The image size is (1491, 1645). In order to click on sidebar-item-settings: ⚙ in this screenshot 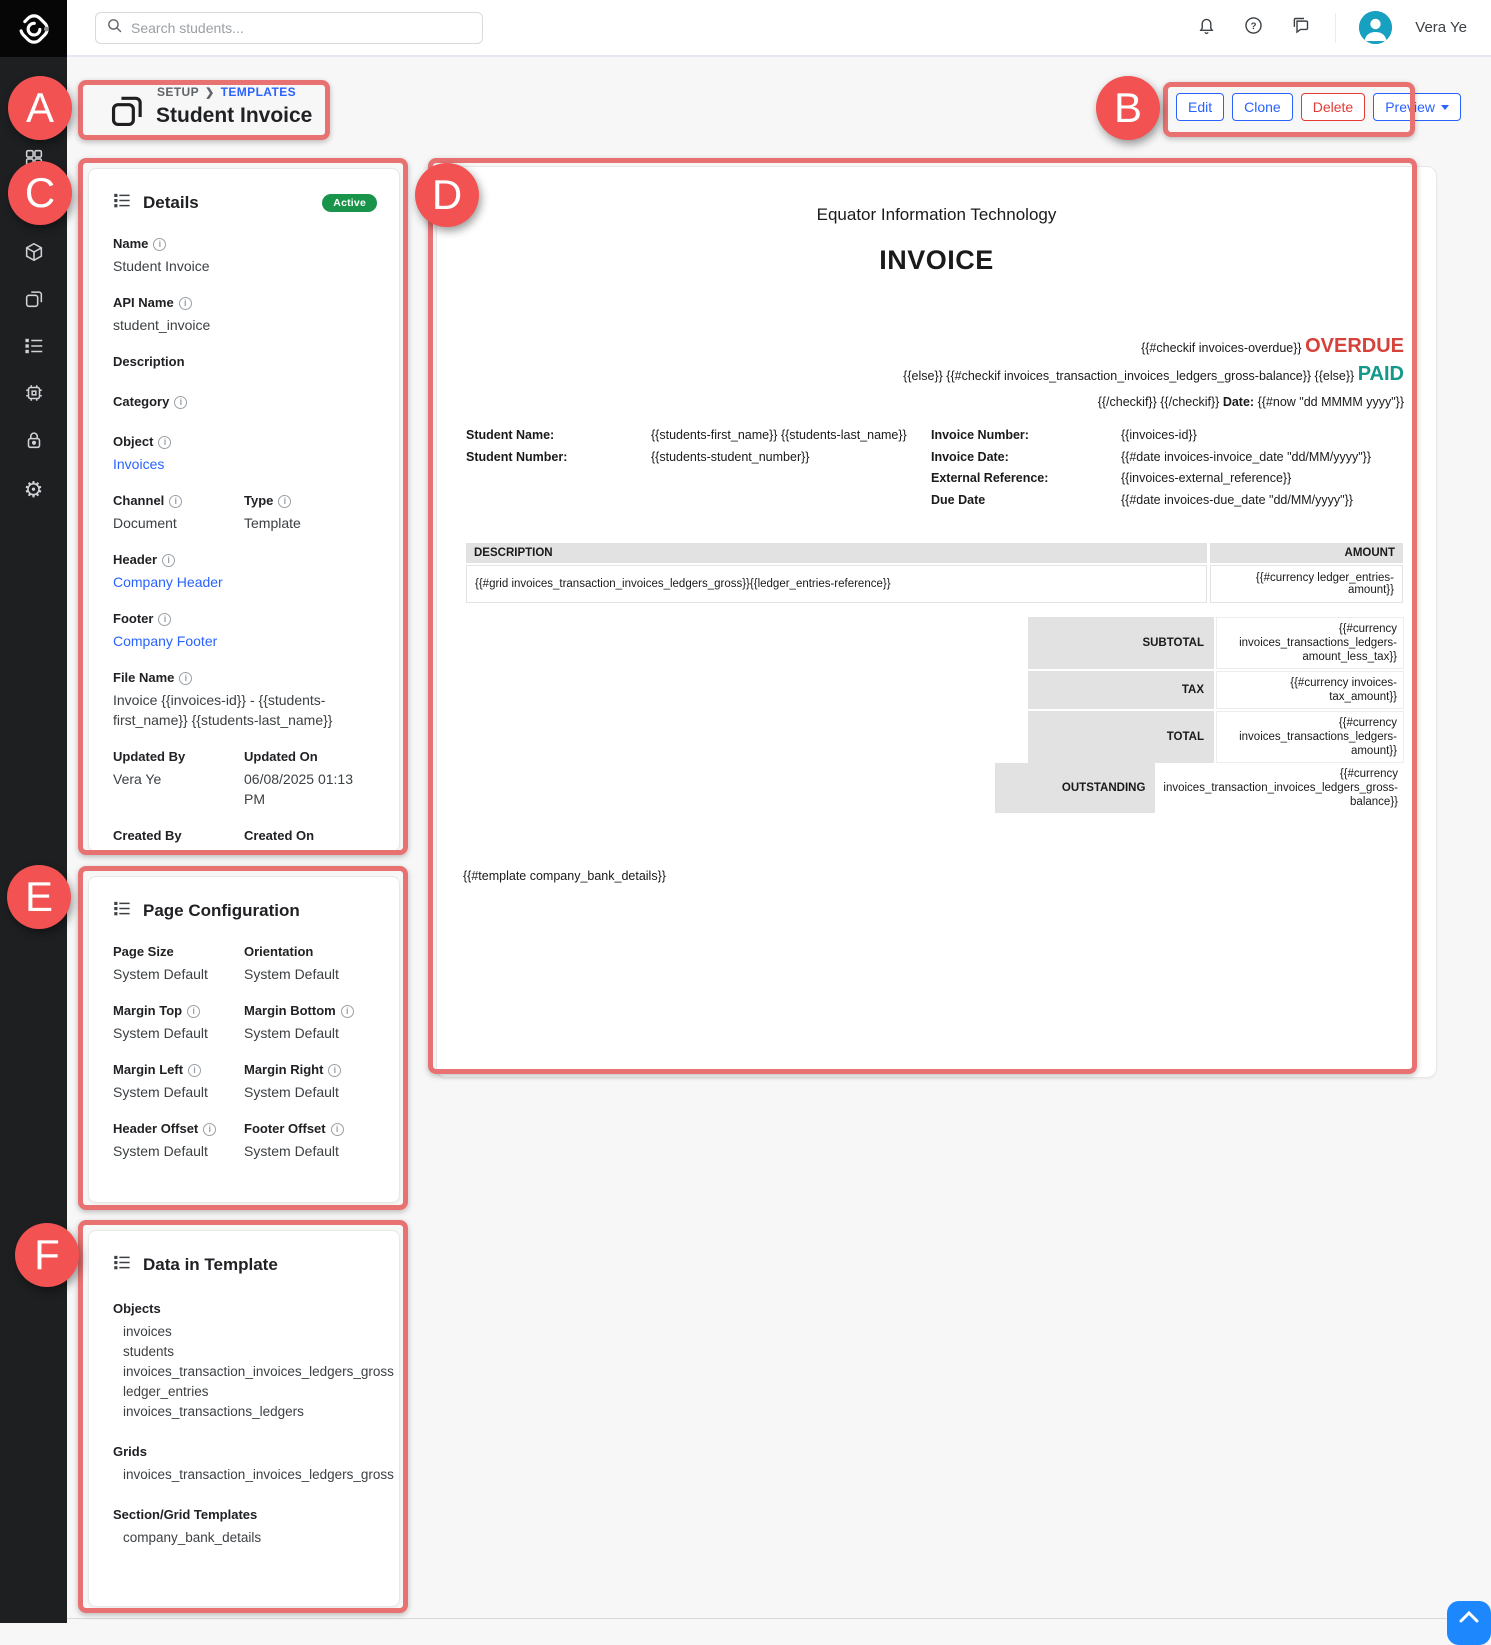, I will do `click(34, 489)`.